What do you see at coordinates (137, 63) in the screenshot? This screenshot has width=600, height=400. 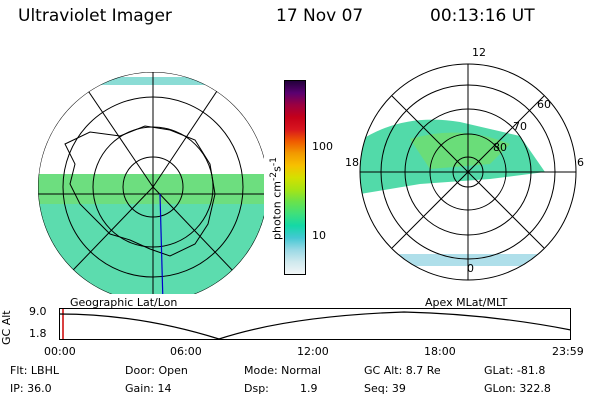 I see `emission-band-upper` at bounding box center [137, 63].